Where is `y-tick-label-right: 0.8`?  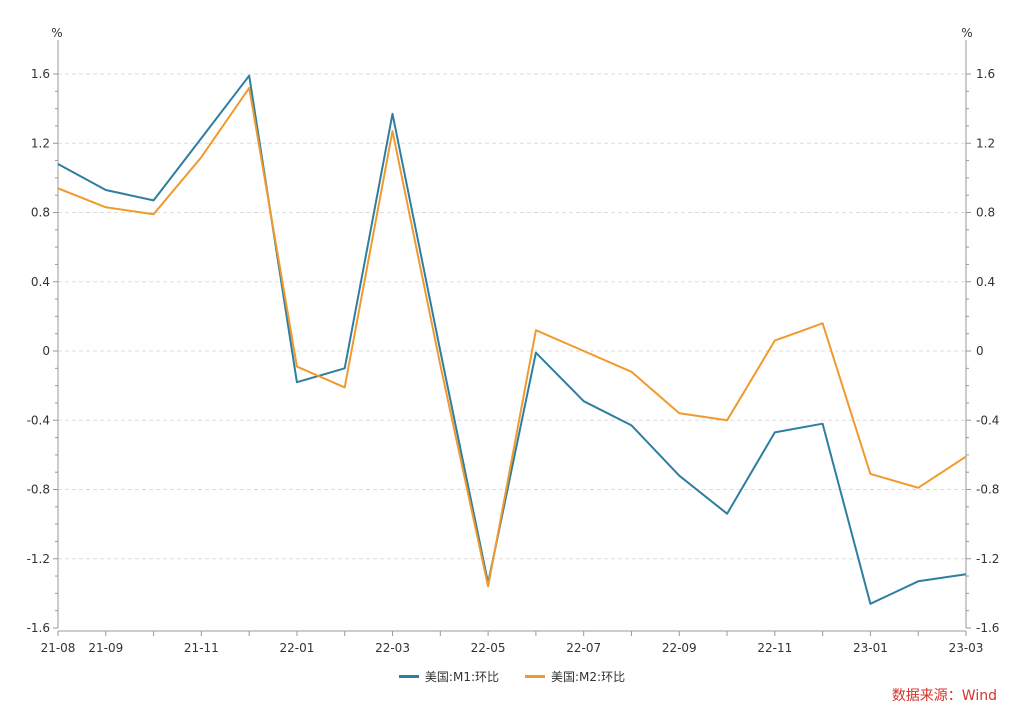 y-tick-label-right: 0.8 is located at coordinates (985, 213).